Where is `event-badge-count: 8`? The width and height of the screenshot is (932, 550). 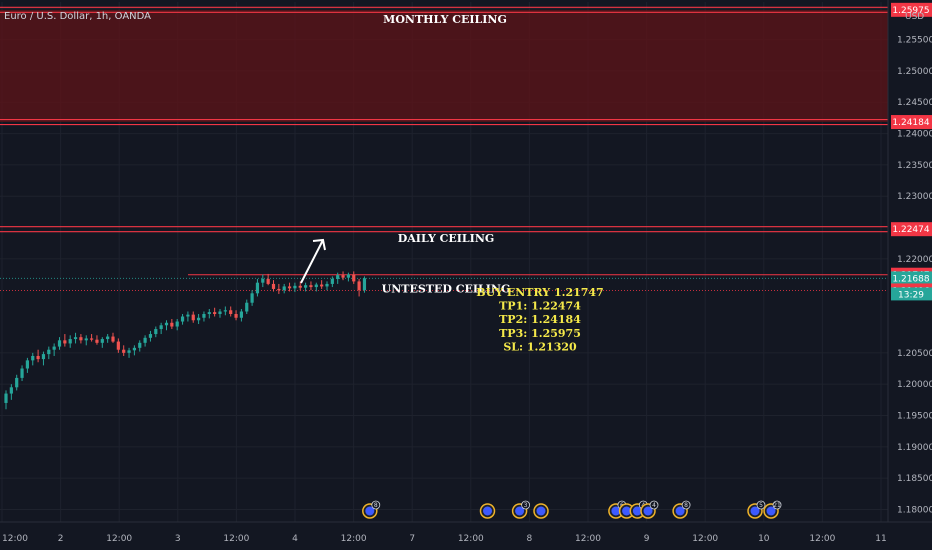 event-badge-count: 8 is located at coordinates (686, 505).